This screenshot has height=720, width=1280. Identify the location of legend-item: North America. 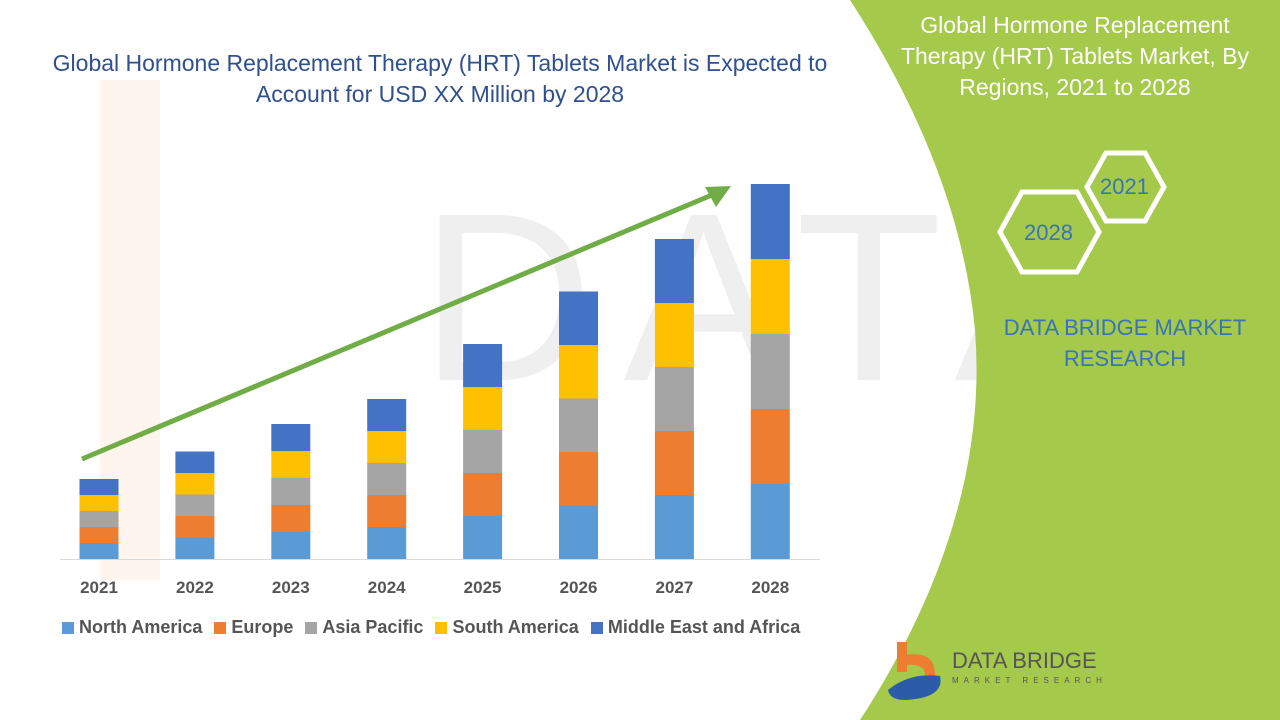
(132, 627).